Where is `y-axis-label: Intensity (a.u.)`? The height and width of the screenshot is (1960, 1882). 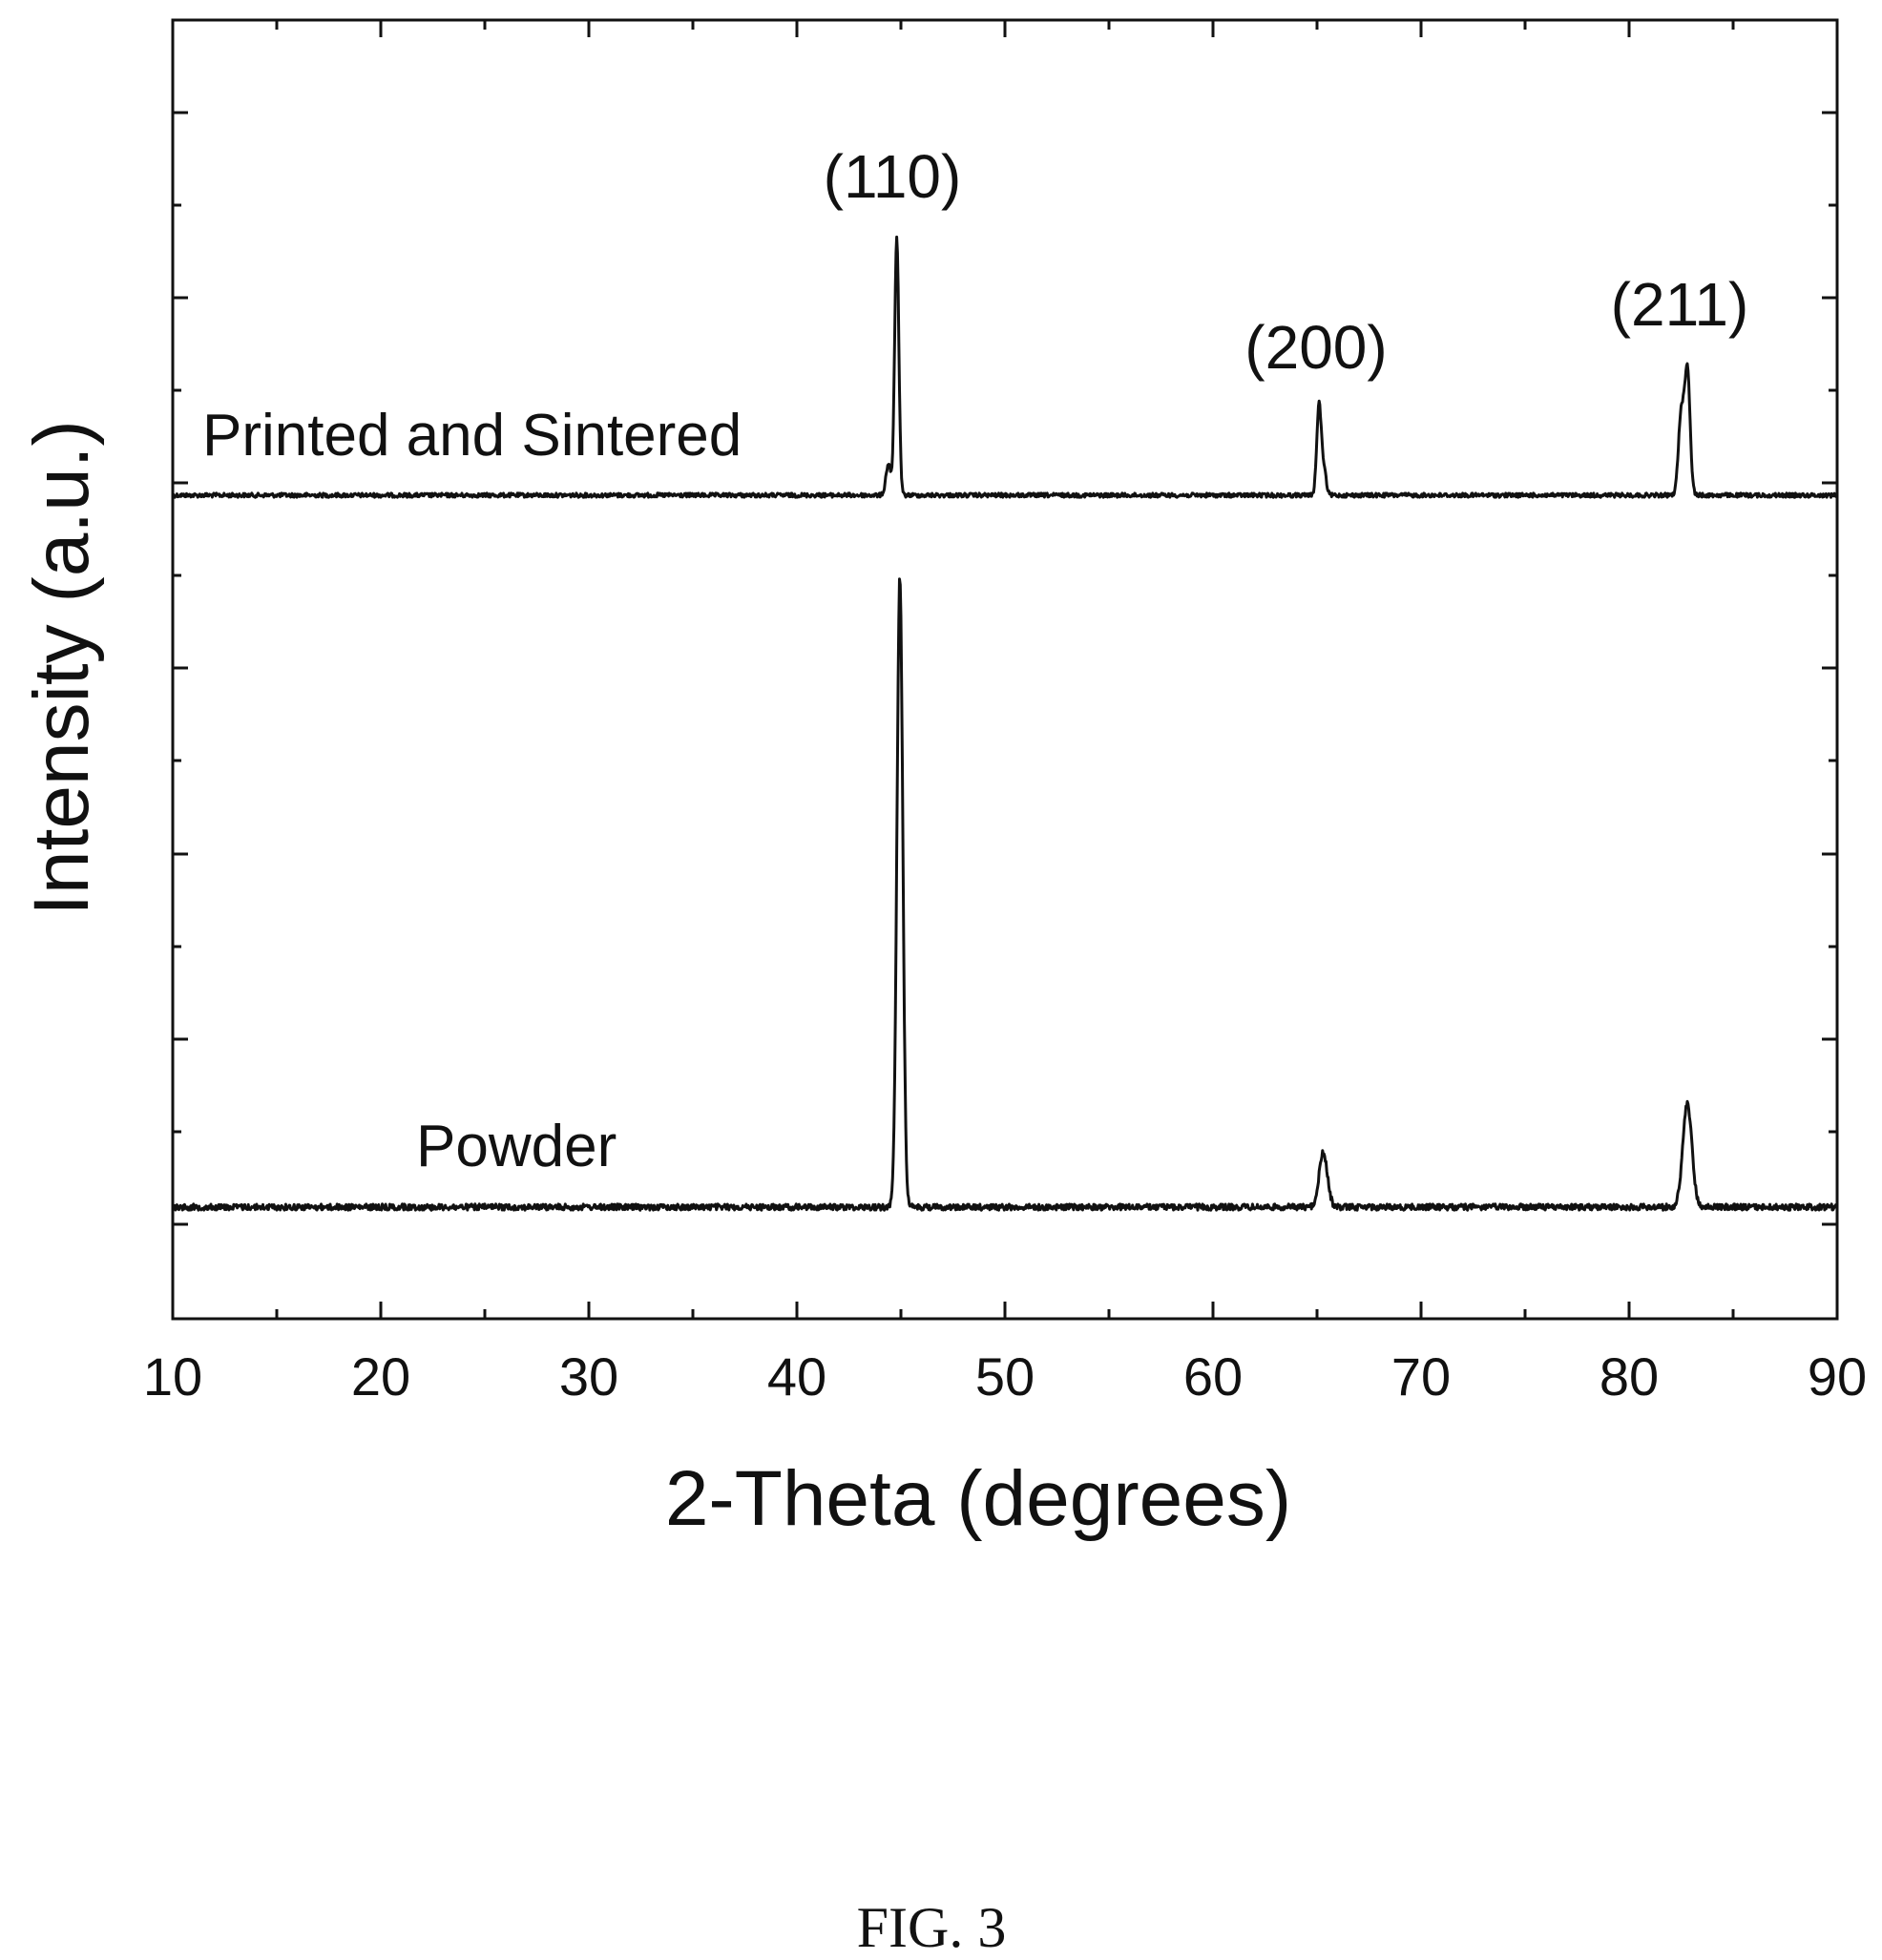
y-axis-label: Intensity (a.u.) is located at coordinates (62, 668).